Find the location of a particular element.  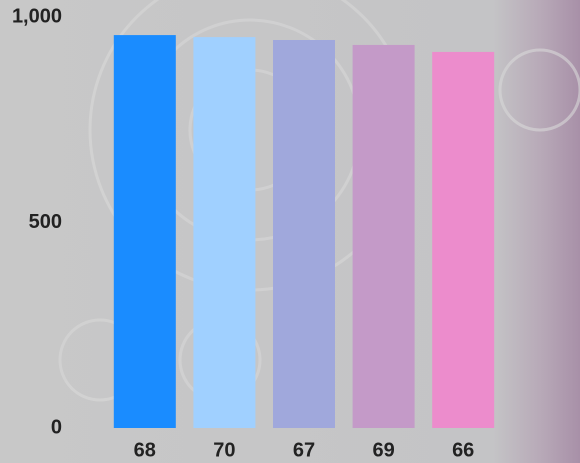

y-tick-label: 0 is located at coordinates (56, 427).